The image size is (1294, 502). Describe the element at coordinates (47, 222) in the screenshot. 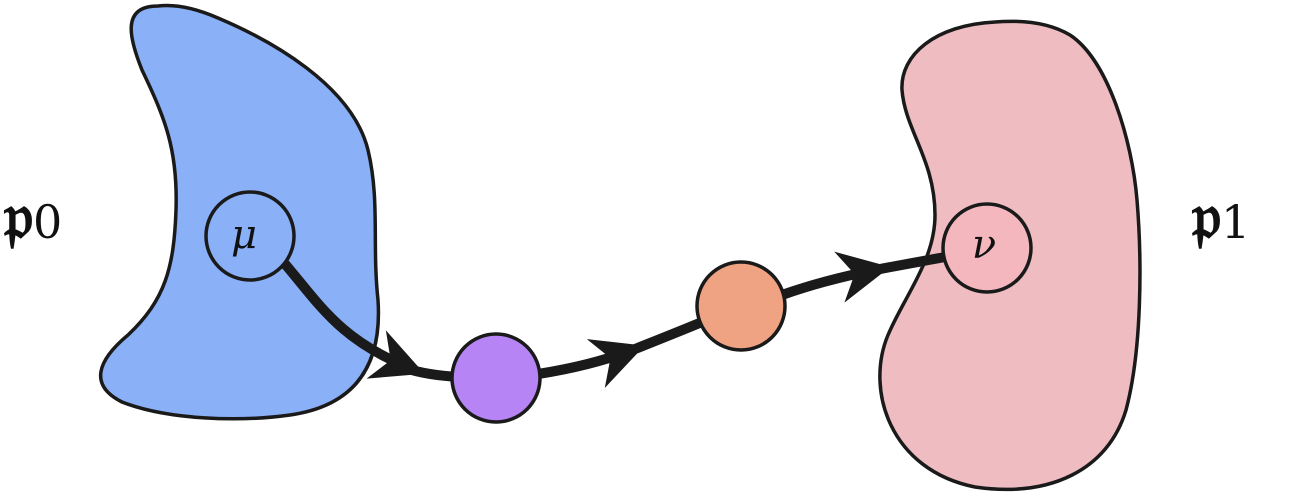

I see `left-set-subscript: 0` at that location.